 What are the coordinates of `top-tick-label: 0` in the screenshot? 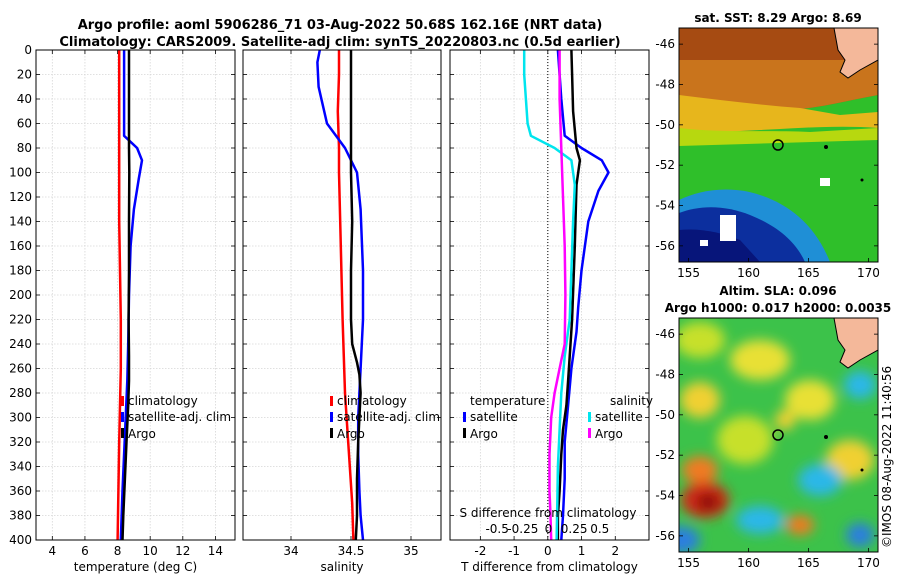 It's located at (549, 529).